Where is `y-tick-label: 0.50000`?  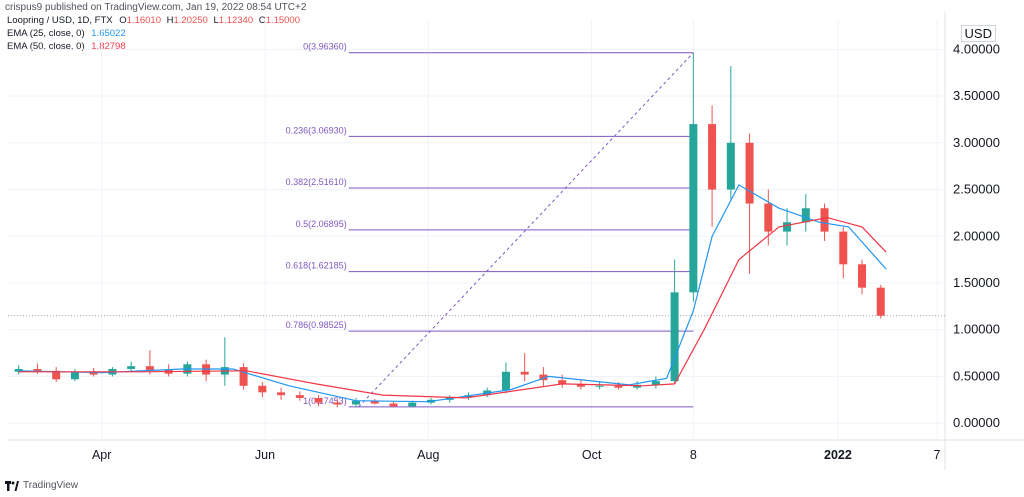
y-tick-label: 0.50000 is located at coordinates (976, 375).